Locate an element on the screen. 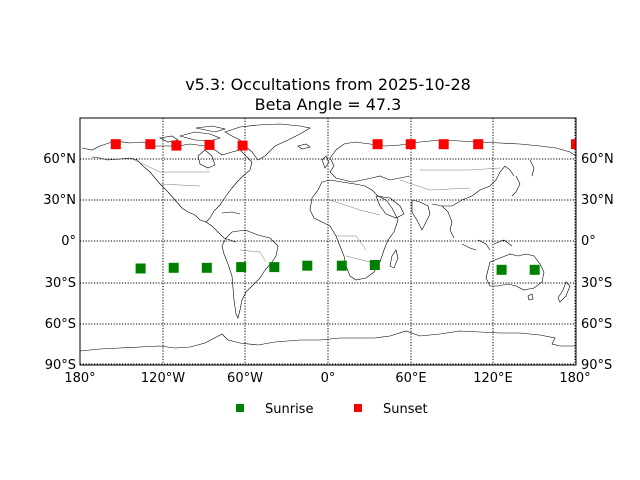 The height and width of the screenshot is (480, 640). country-borders is located at coordinates (315, 210).